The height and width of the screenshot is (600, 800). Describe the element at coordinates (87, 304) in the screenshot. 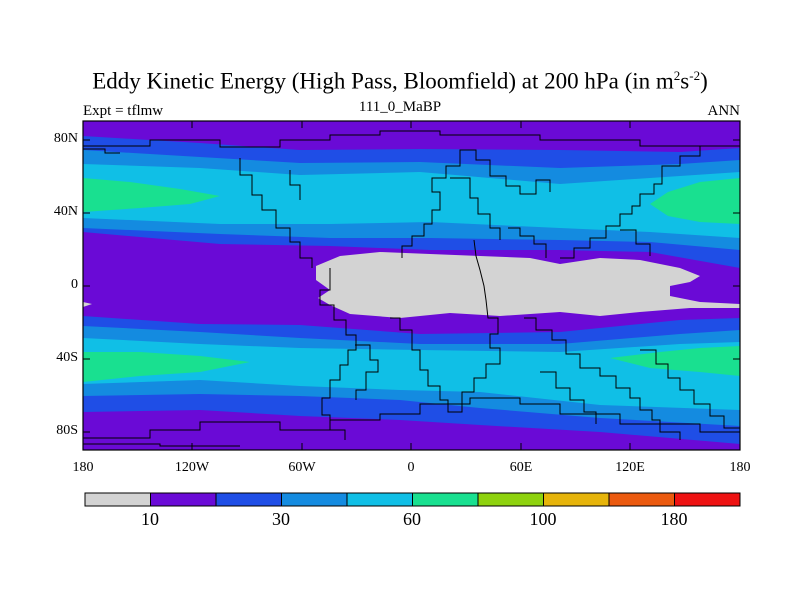

I see `grey-sliver-west` at that location.